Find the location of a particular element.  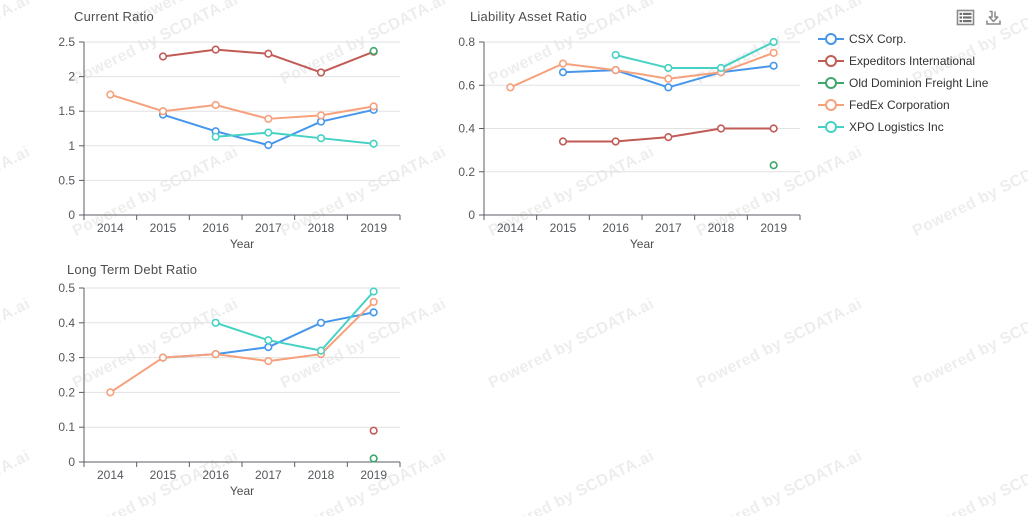

chart-title-current-ratio: Current Ratio is located at coordinates (114, 16).